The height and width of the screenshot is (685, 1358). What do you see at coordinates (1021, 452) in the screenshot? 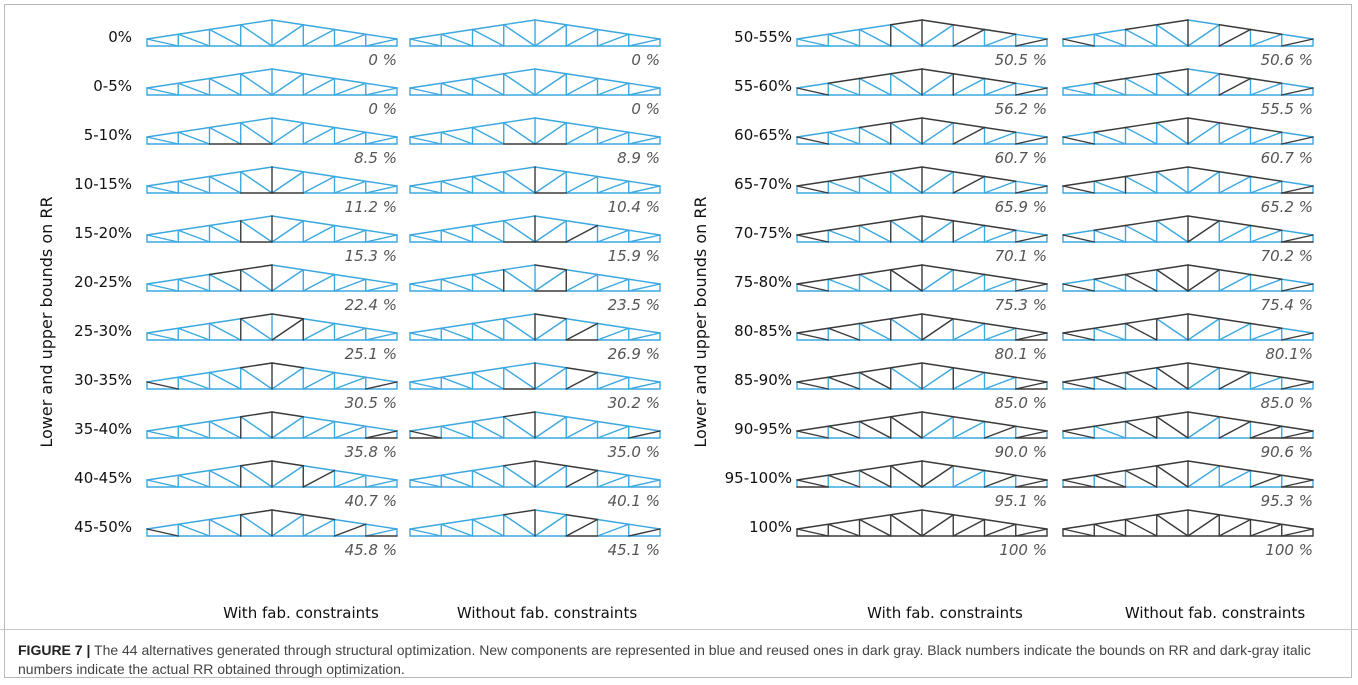
I see `rr-value-with: 90.0 %` at bounding box center [1021, 452].